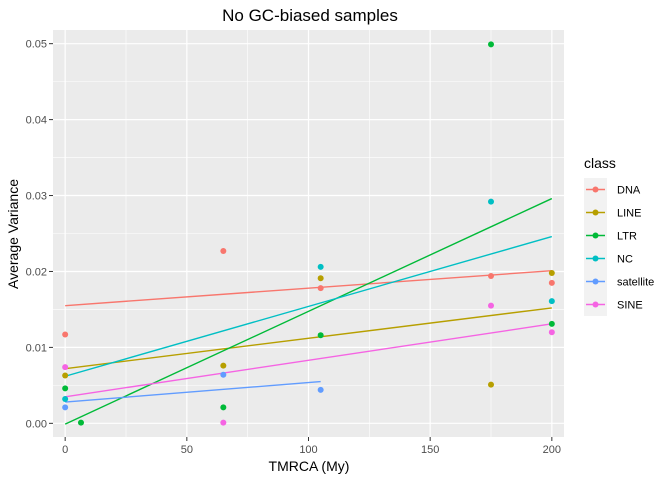  I want to click on legend-label-satellite: satellite, so click(635, 283).